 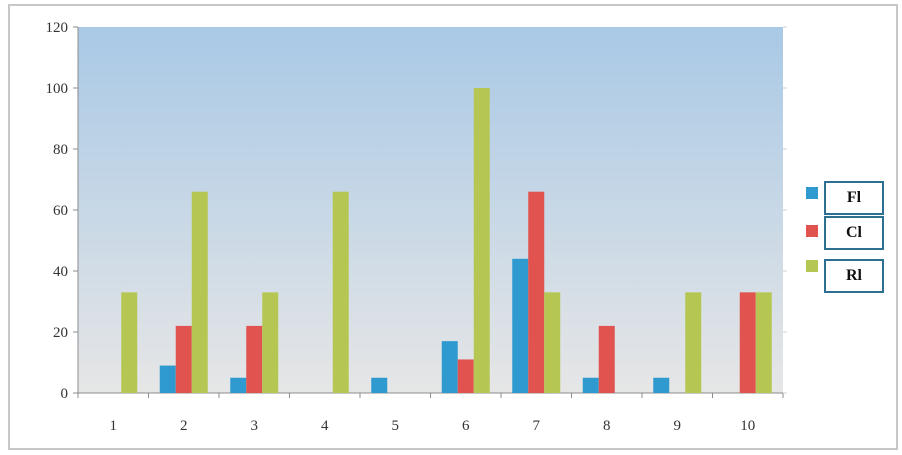 What do you see at coordinates (114, 426) in the screenshot?
I see `x-tick-label: 1` at bounding box center [114, 426].